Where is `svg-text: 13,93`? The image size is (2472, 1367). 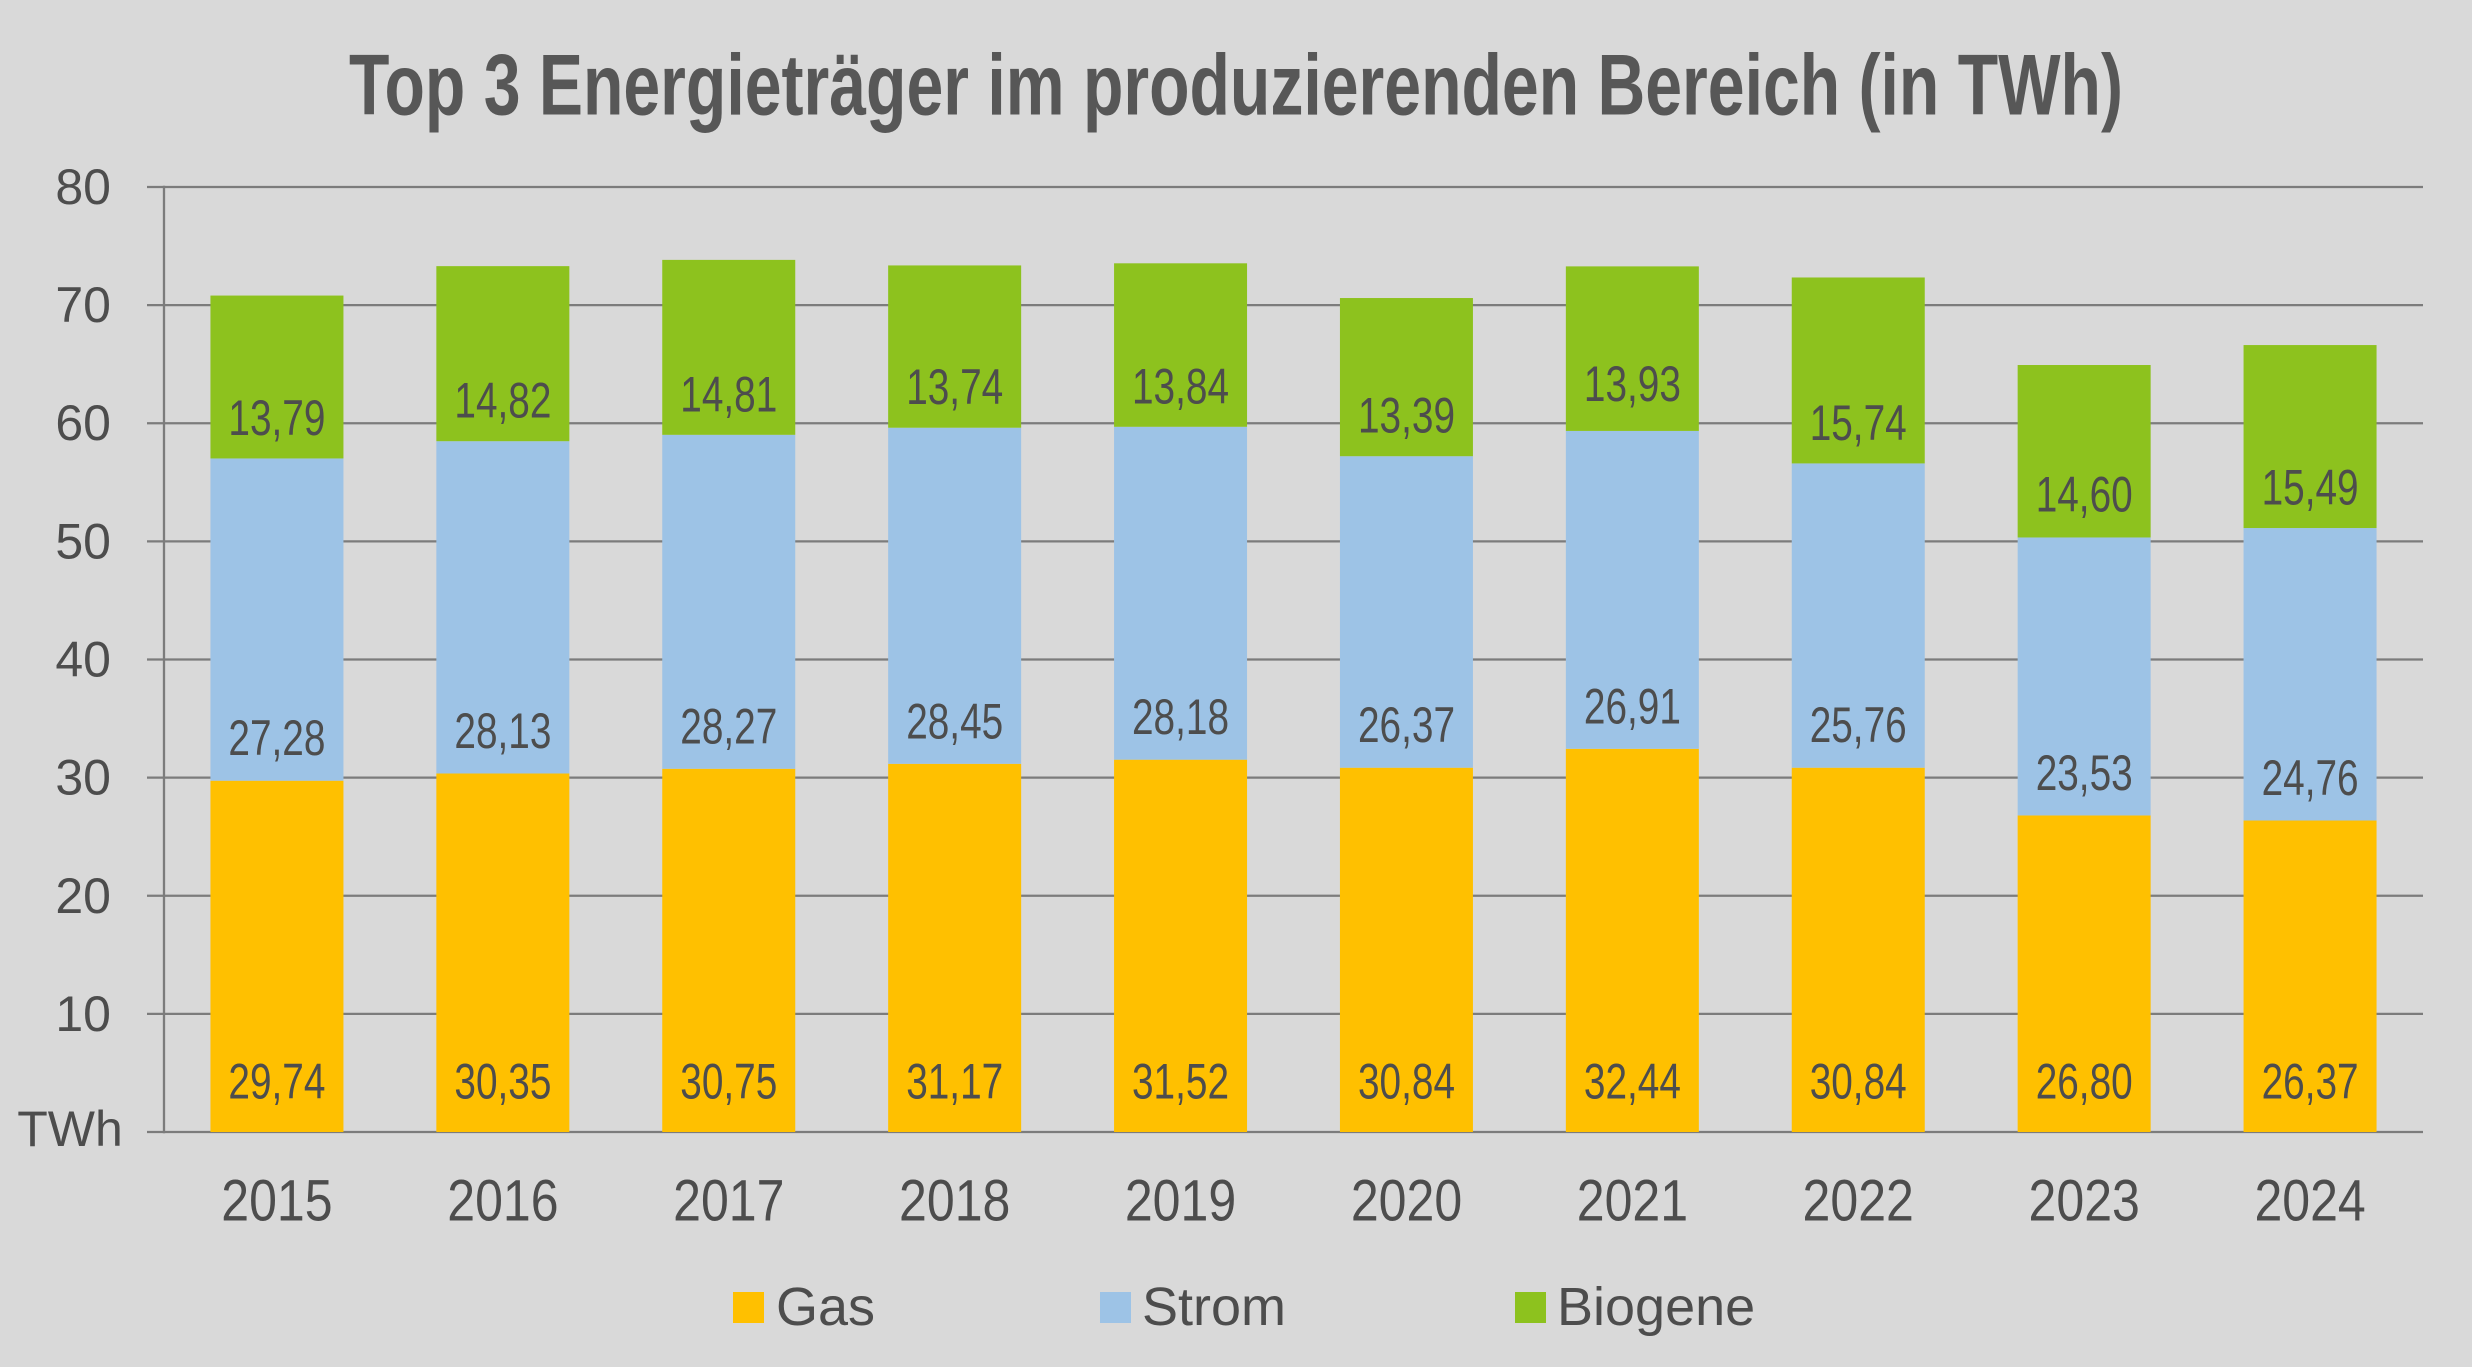 svg-text: 13,93 is located at coordinates (1632, 384).